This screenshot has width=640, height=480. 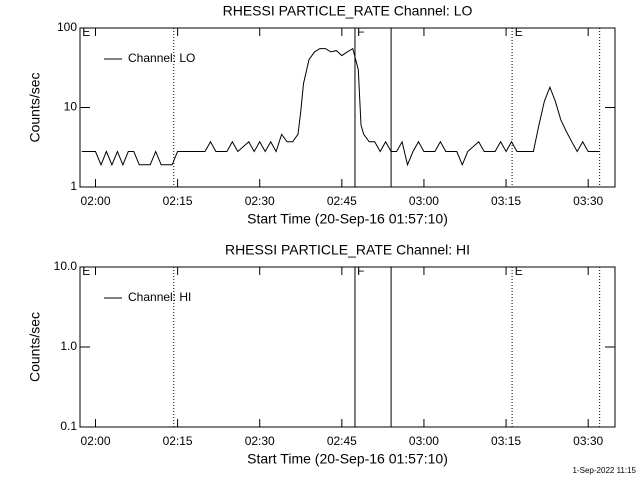 I want to click on y-tick-label: 1, so click(x=73, y=186).